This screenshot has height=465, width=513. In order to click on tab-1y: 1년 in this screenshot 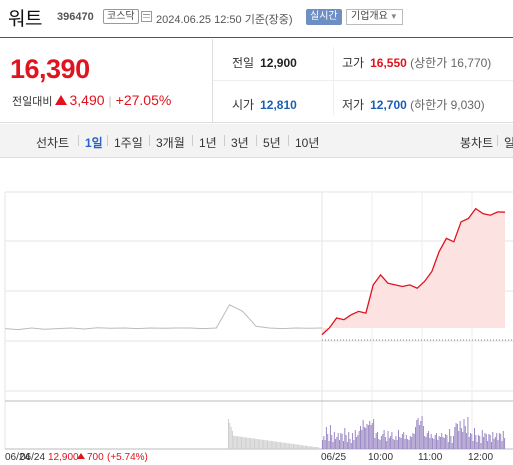, I will do `click(208, 143)`.